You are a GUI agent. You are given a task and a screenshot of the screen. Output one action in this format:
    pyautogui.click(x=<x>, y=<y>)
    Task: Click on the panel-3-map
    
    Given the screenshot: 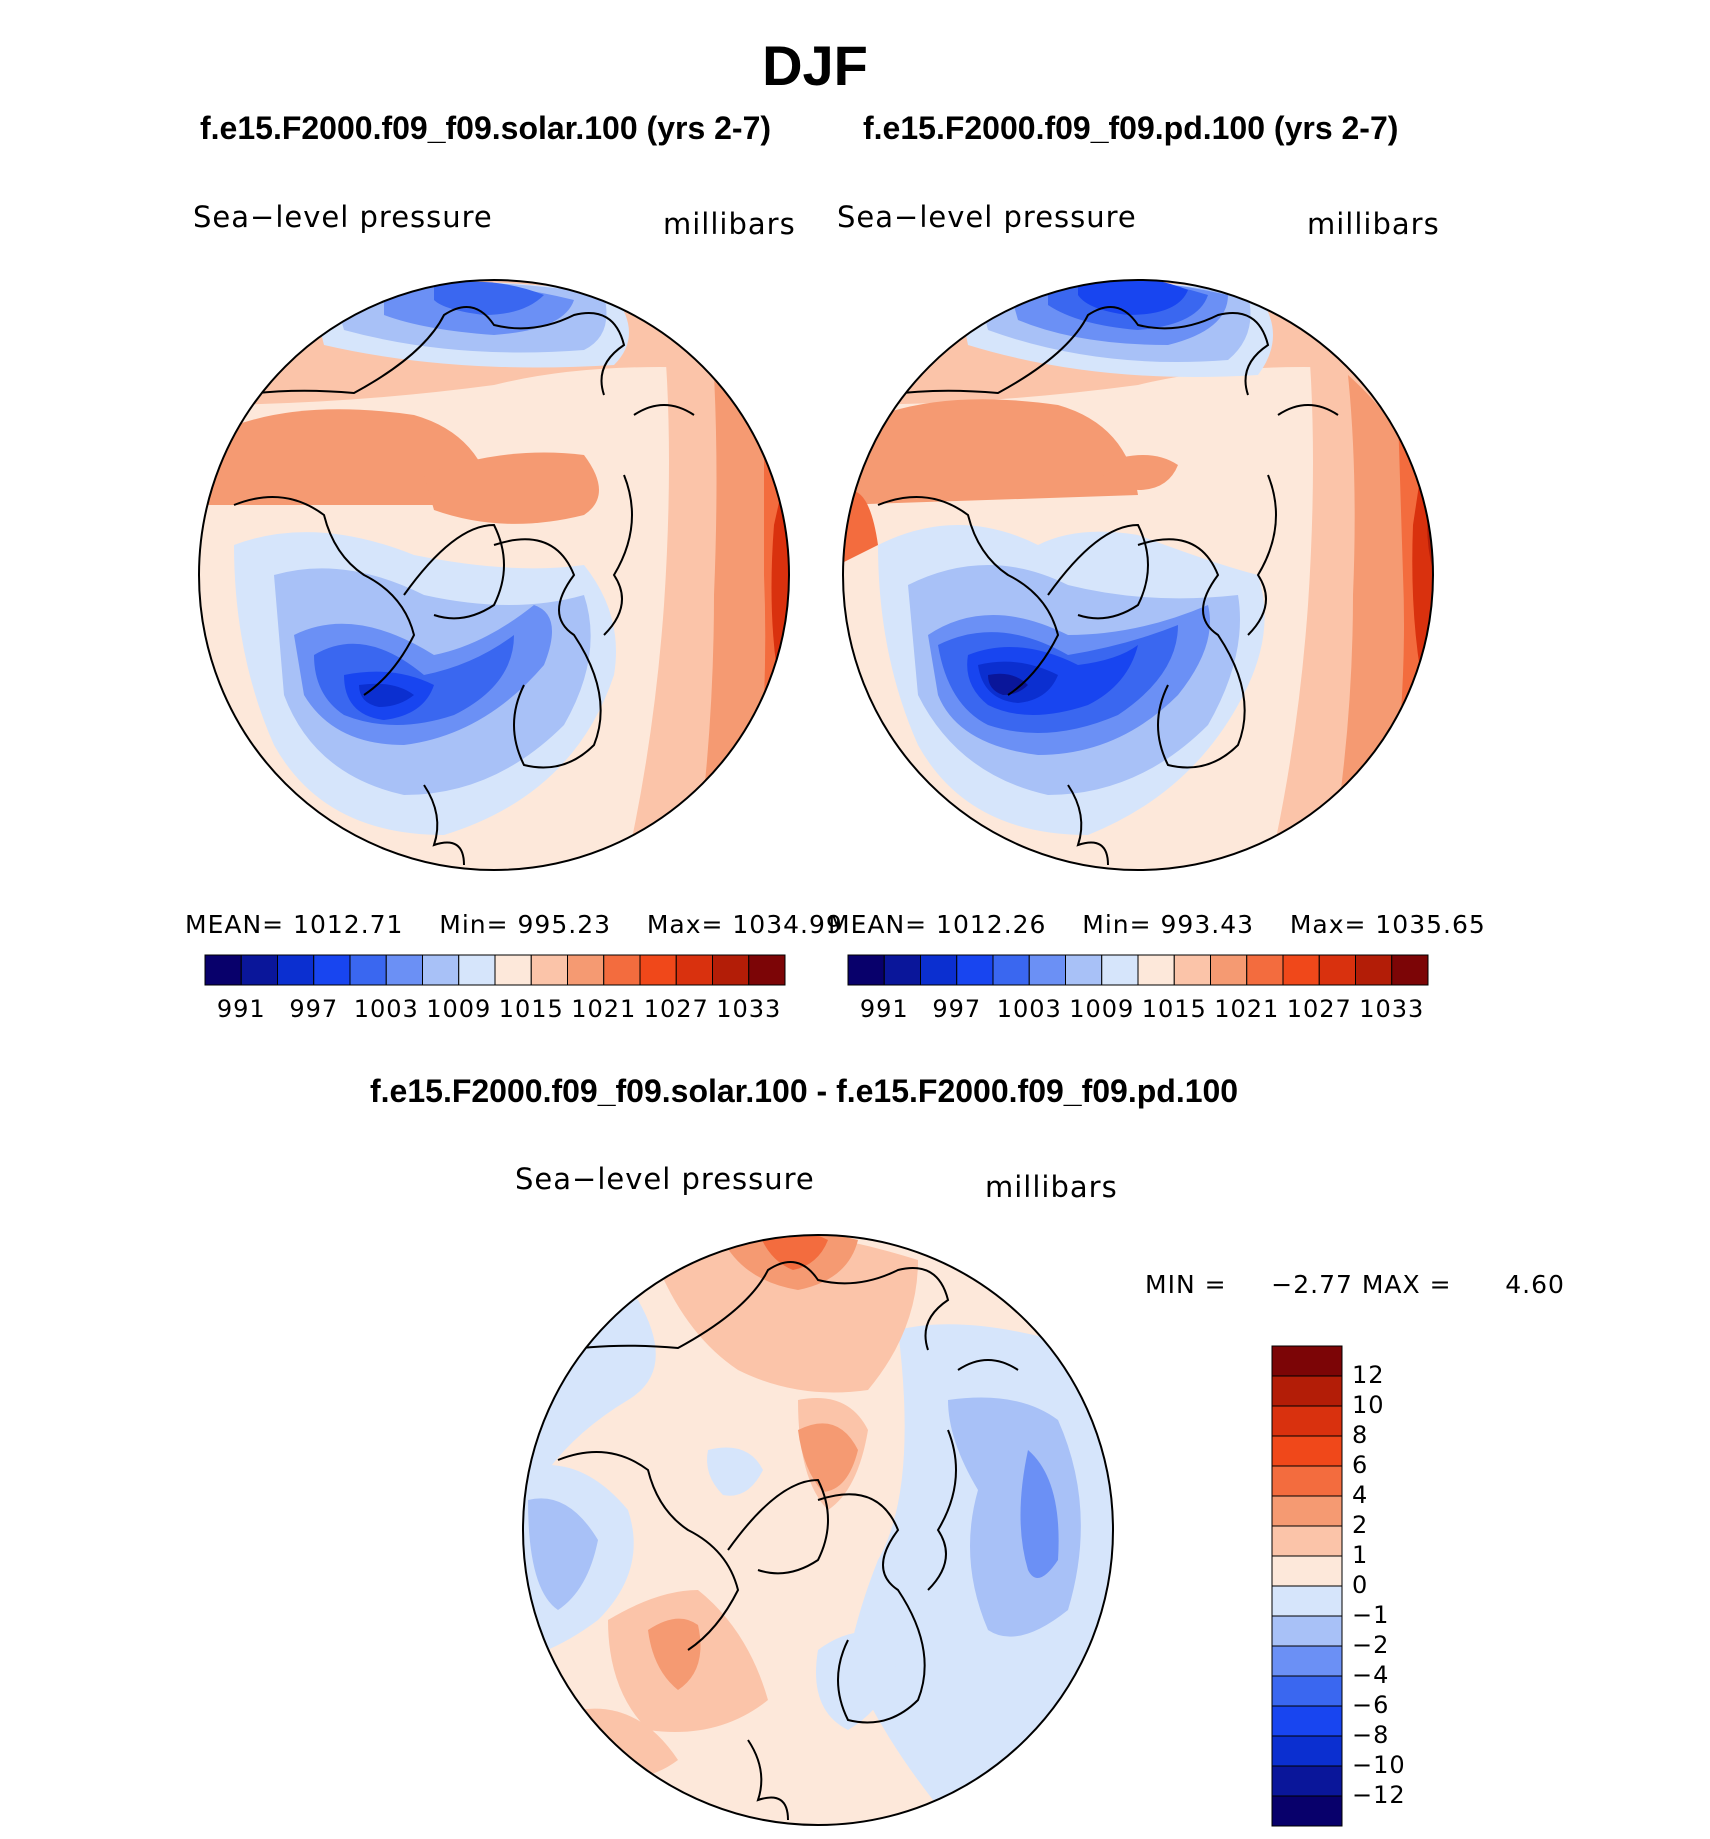 What is the action you would take?
    pyautogui.click(x=818, y=1530)
    